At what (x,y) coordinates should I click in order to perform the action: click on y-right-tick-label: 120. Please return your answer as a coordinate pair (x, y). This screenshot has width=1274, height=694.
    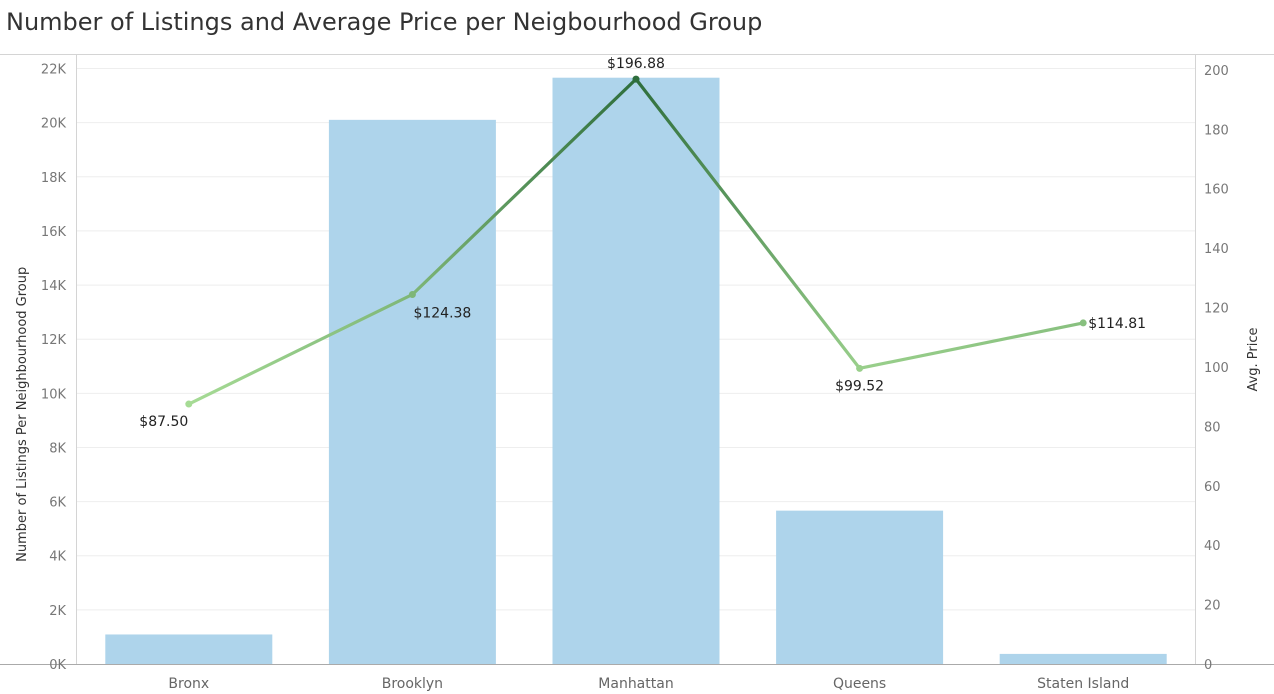
    Looking at the image, I should click on (1216, 309).